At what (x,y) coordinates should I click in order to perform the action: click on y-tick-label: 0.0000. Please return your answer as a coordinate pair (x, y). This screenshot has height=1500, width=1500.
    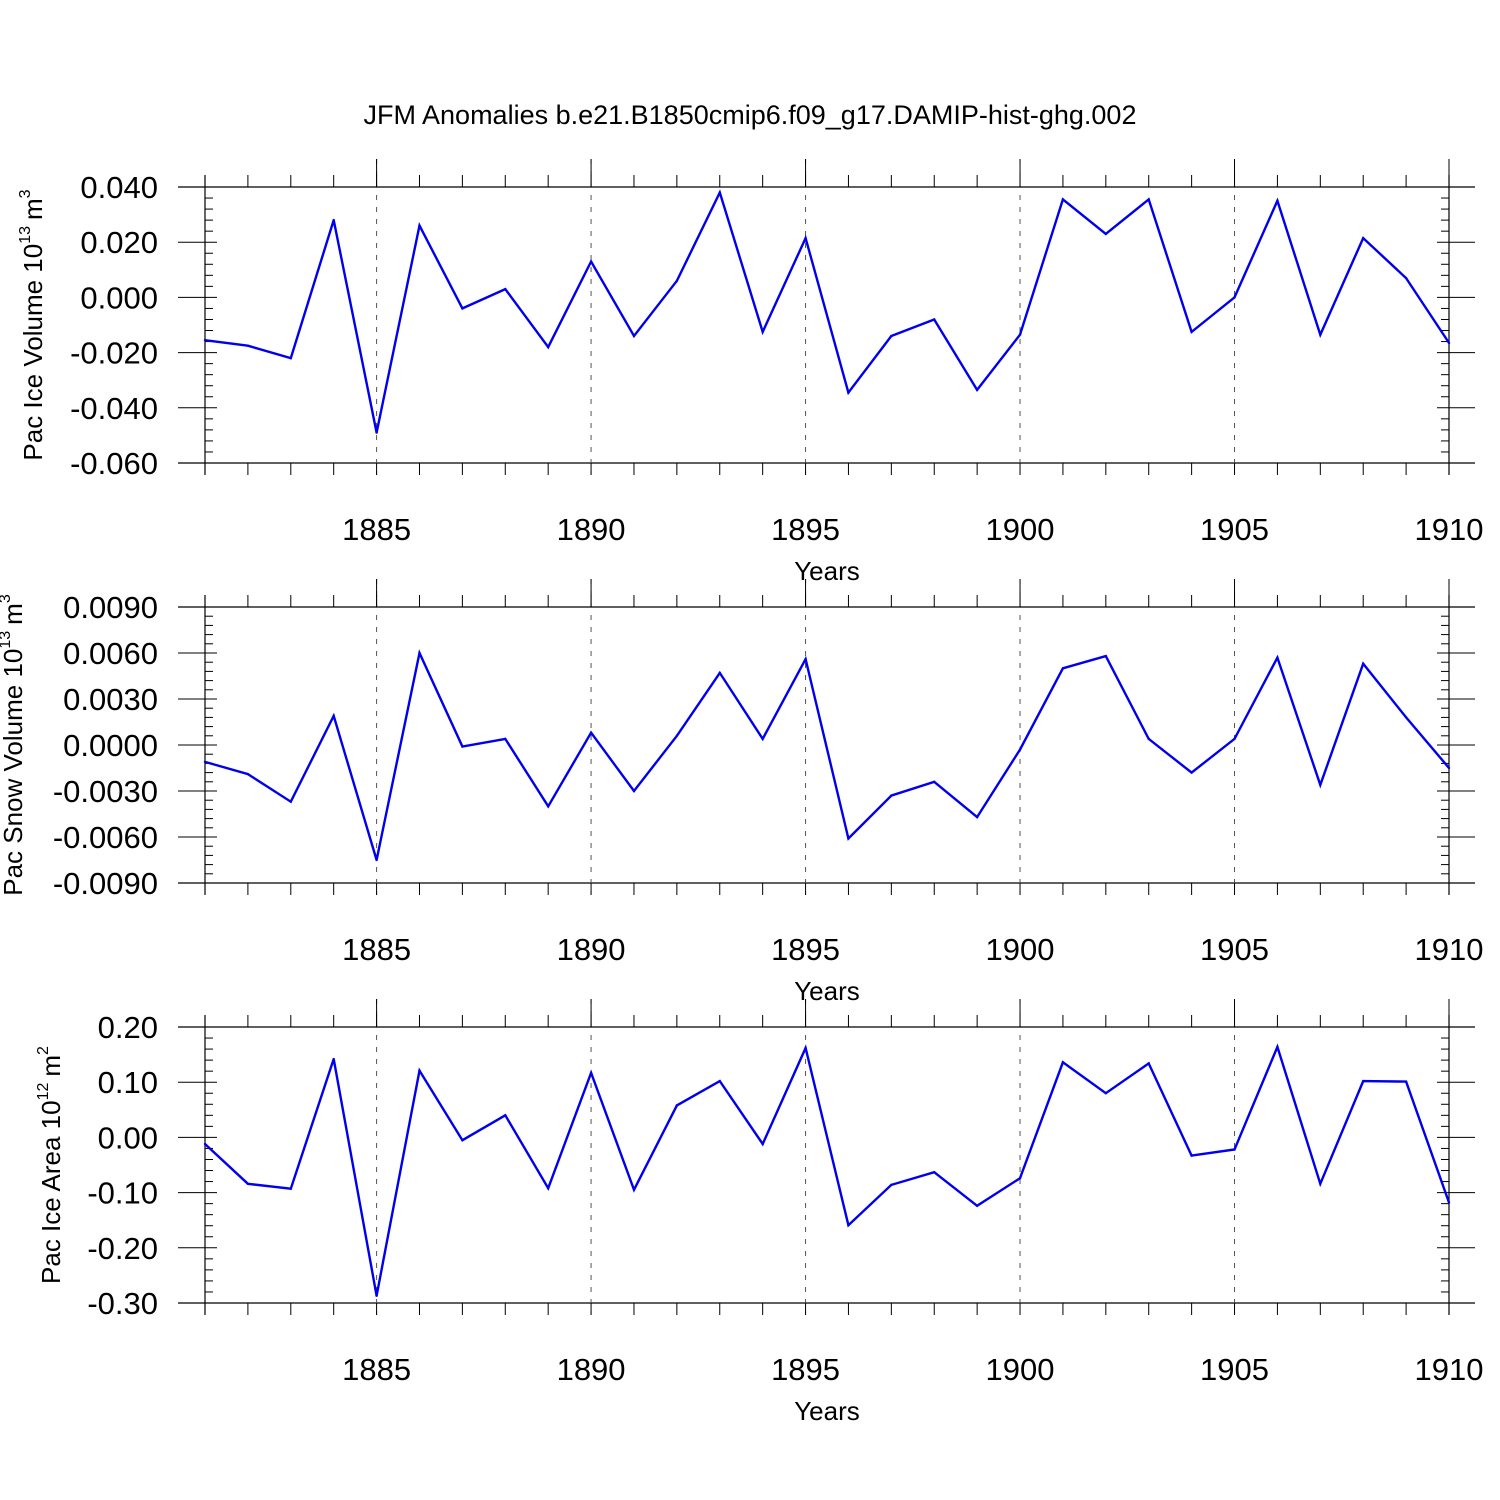
    Looking at the image, I should click on (110, 745).